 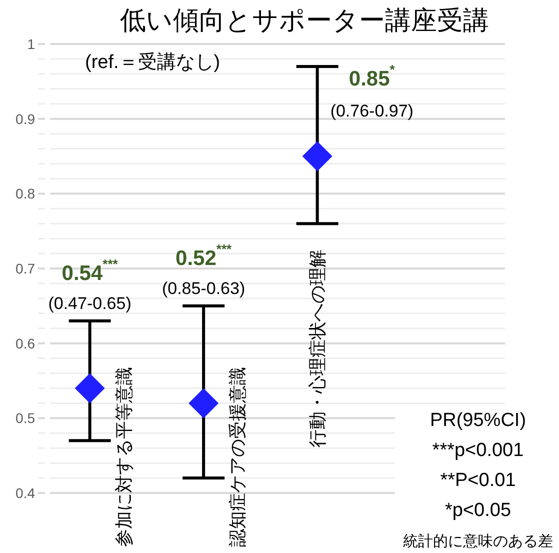 What do you see at coordinates (238, 457) in the screenshot?
I see `x-tick-label: 認知症ケアの受援意識` at bounding box center [238, 457].